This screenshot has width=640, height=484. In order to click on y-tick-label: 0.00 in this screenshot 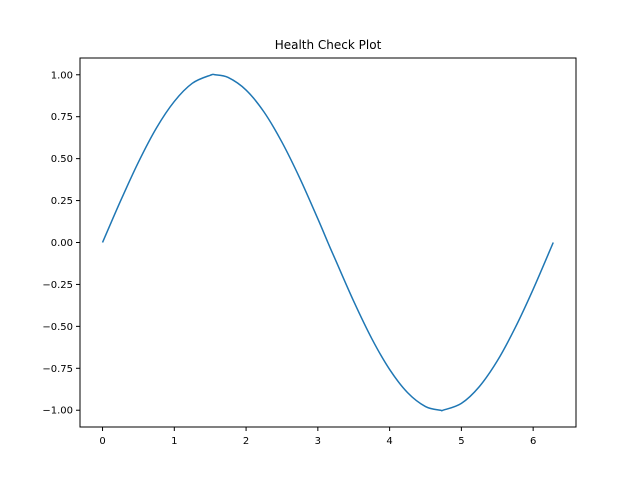, I will do `click(62, 243)`.